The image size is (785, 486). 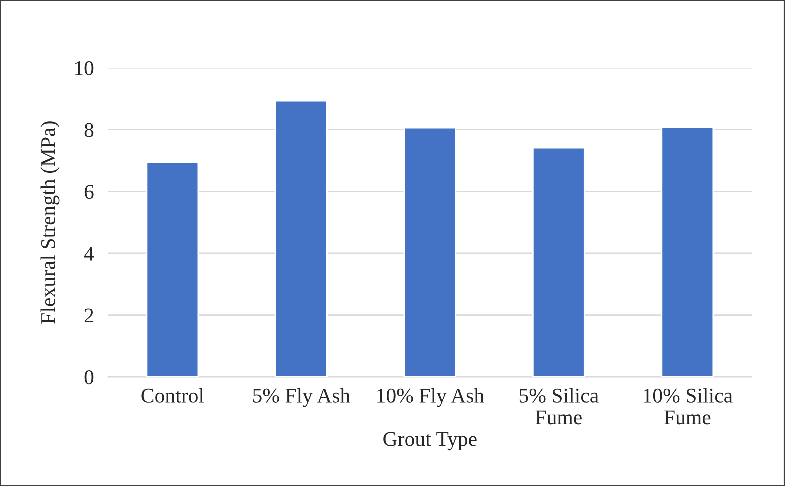 What do you see at coordinates (84, 68) in the screenshot?
I see `y-tick-label: 10` at bounding box center [84, 68].